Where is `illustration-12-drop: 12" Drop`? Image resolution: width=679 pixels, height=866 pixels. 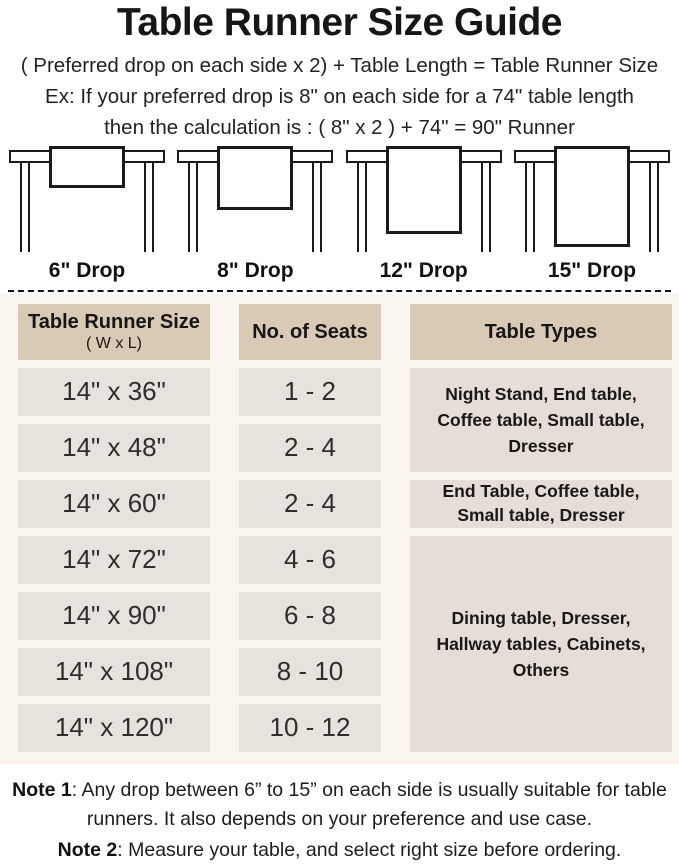
illustration-12-drop: 12" Drop is located at coordinates (424, 214).